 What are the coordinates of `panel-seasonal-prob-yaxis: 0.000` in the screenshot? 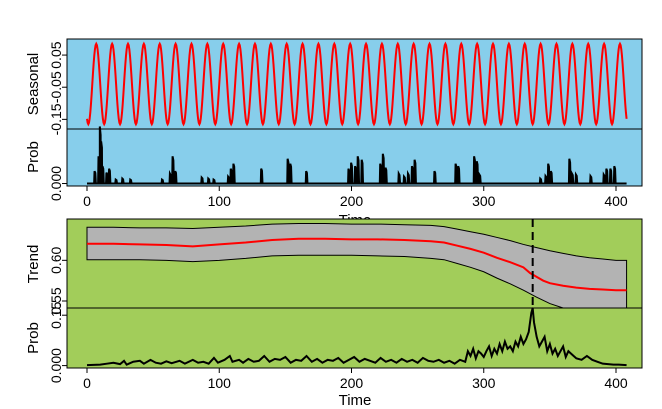 It's located at (57, 183).